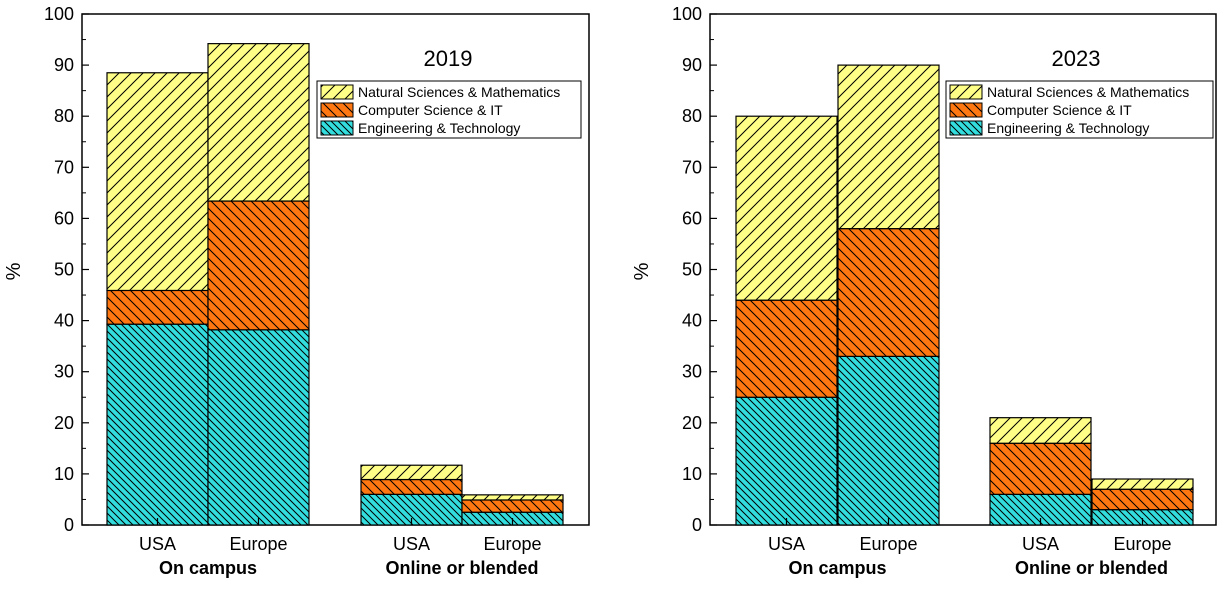 Image resolution: width=1225 pixels, height=591 pixels. I want to click on panel-title: 2023, so click(1076, 58).